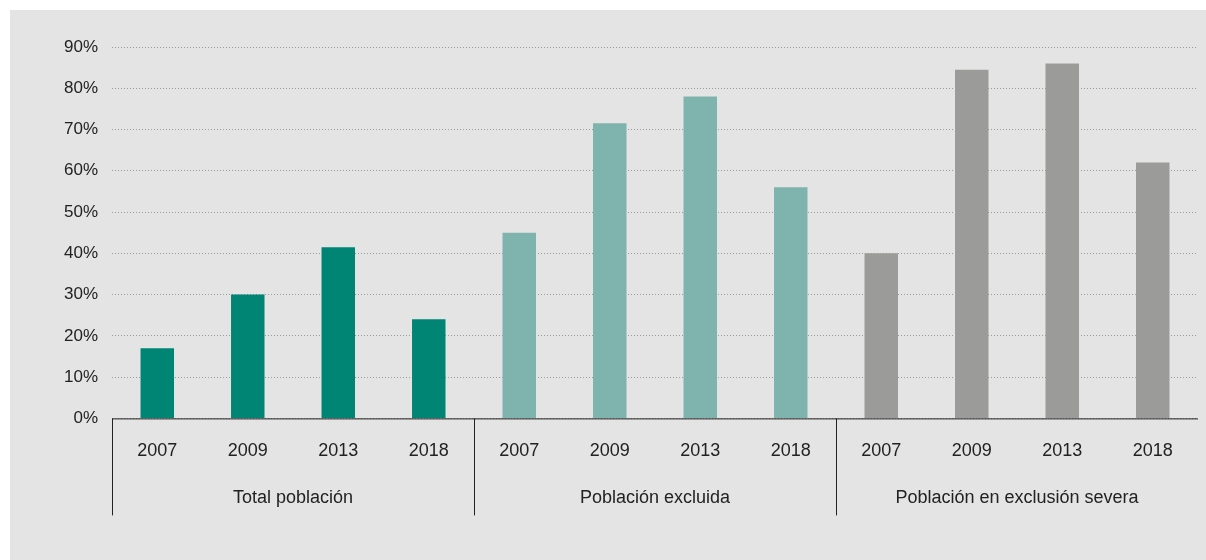  What do you see at coordinates (81, 87) in the screenshot?
I see `y-tick-label: 80%` at bounding box center [81, 87].